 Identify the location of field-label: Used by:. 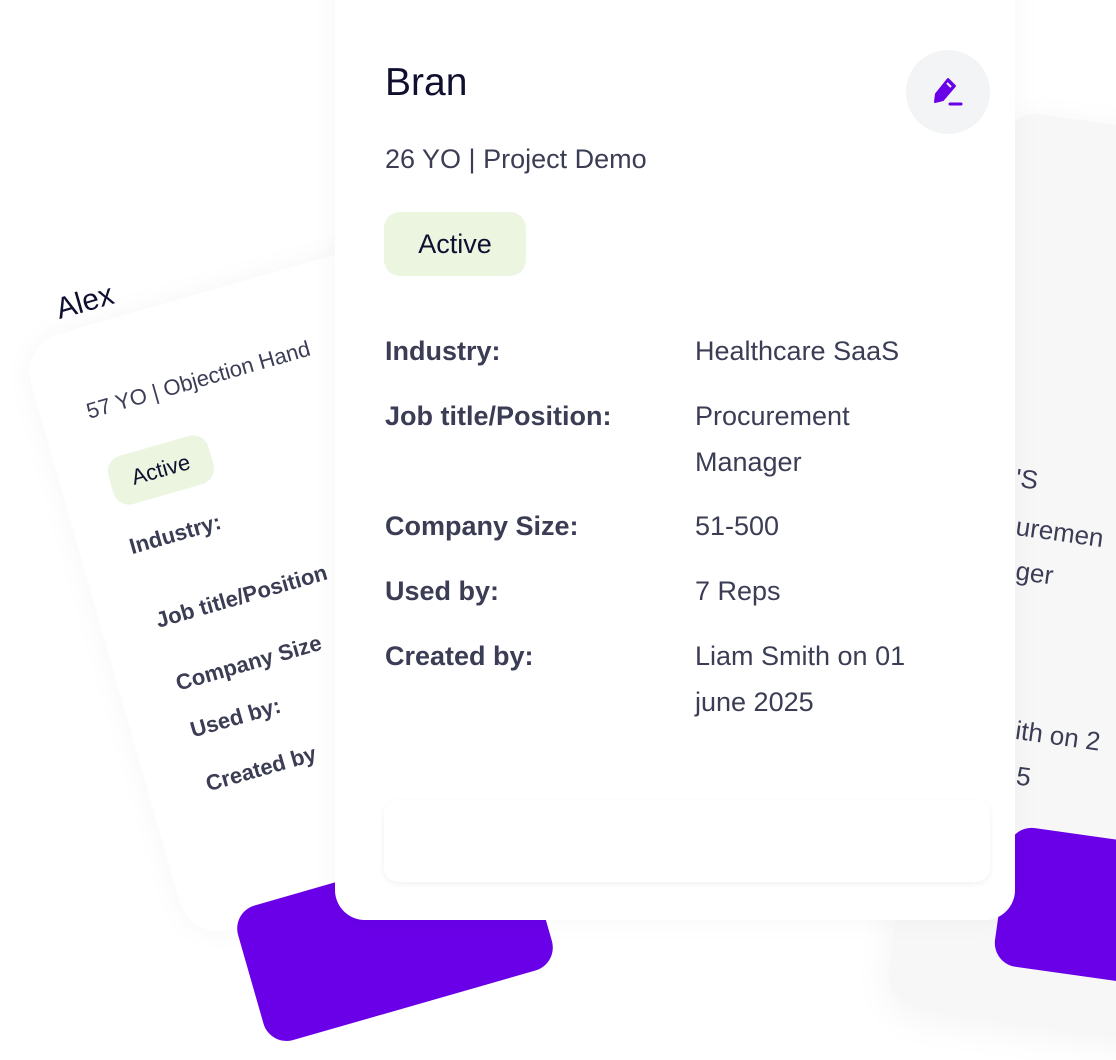
(442, 591).